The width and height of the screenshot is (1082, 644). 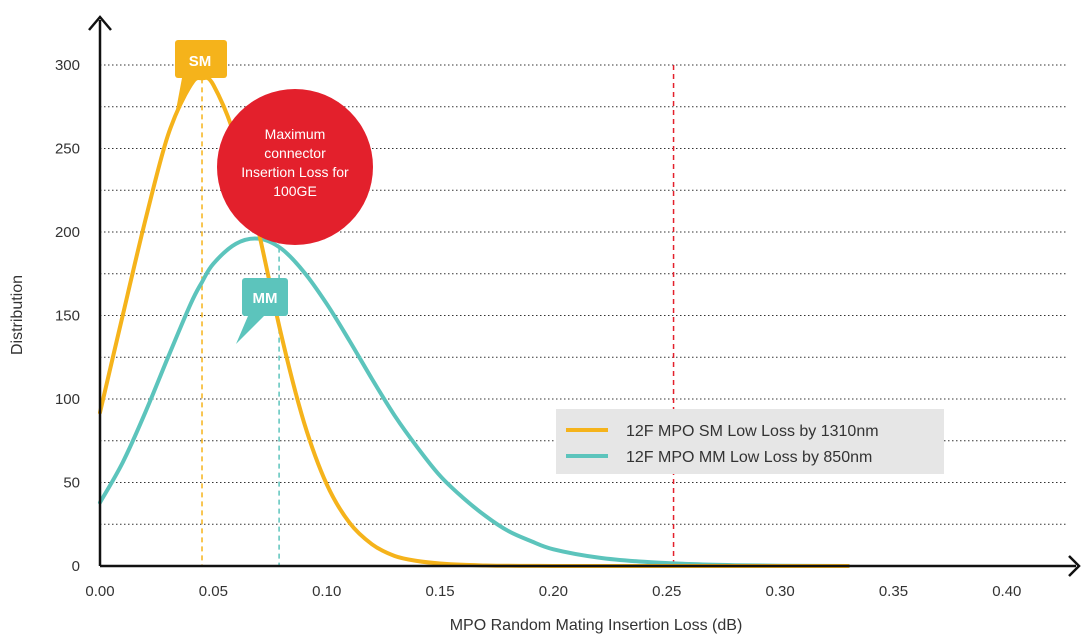 What do you see at coordinates (71, 483) in the screenshot?
I see `y-tick-label: 50` at bounding box center [71, 483].